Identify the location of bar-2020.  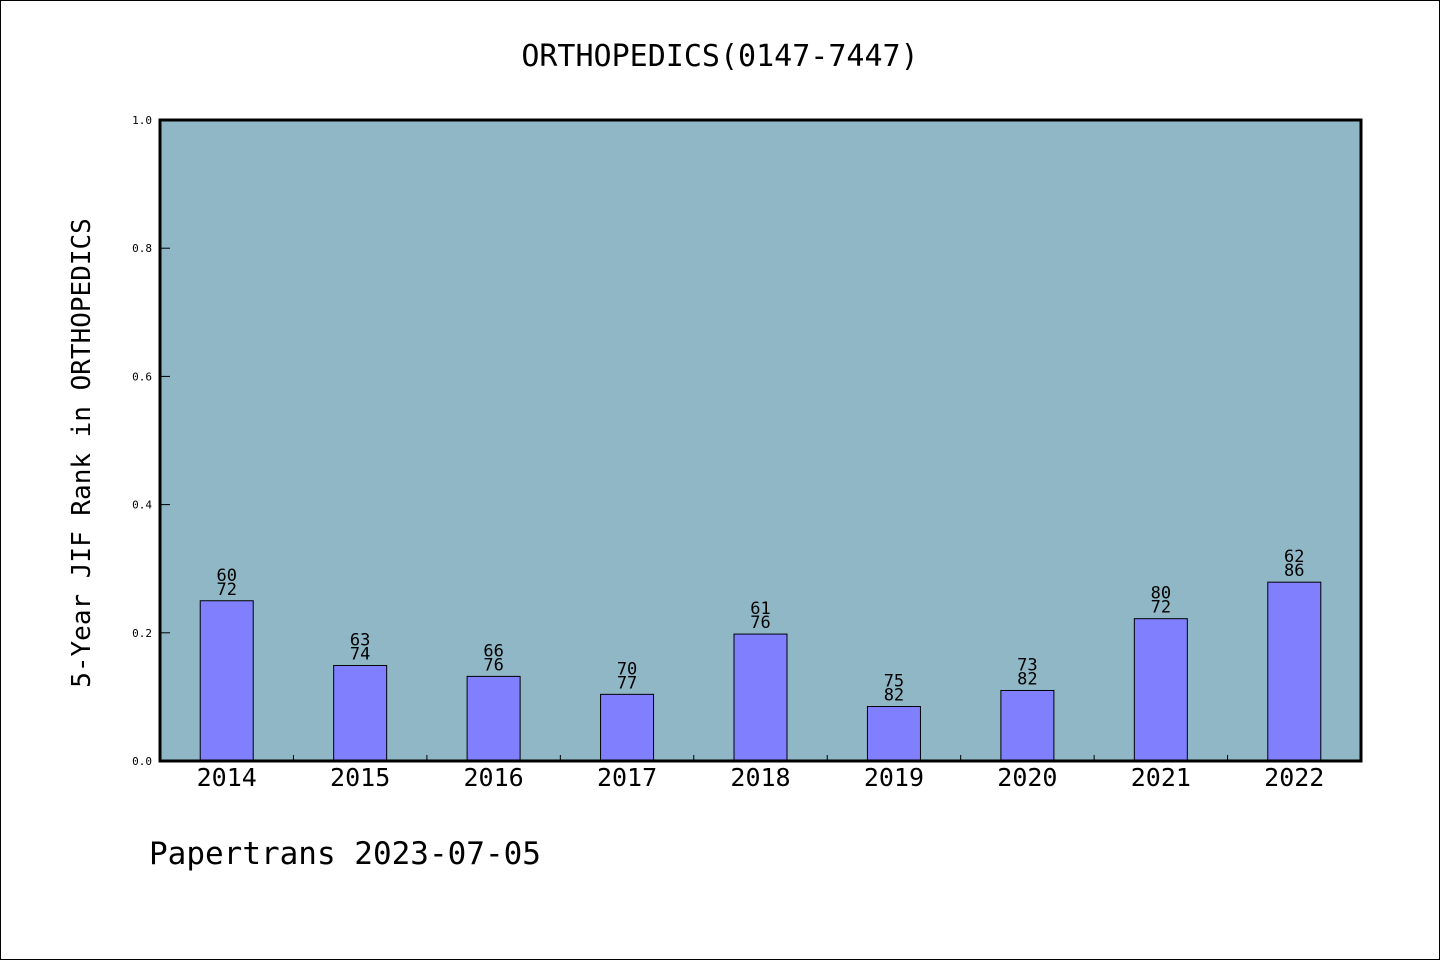
(1027, 725).